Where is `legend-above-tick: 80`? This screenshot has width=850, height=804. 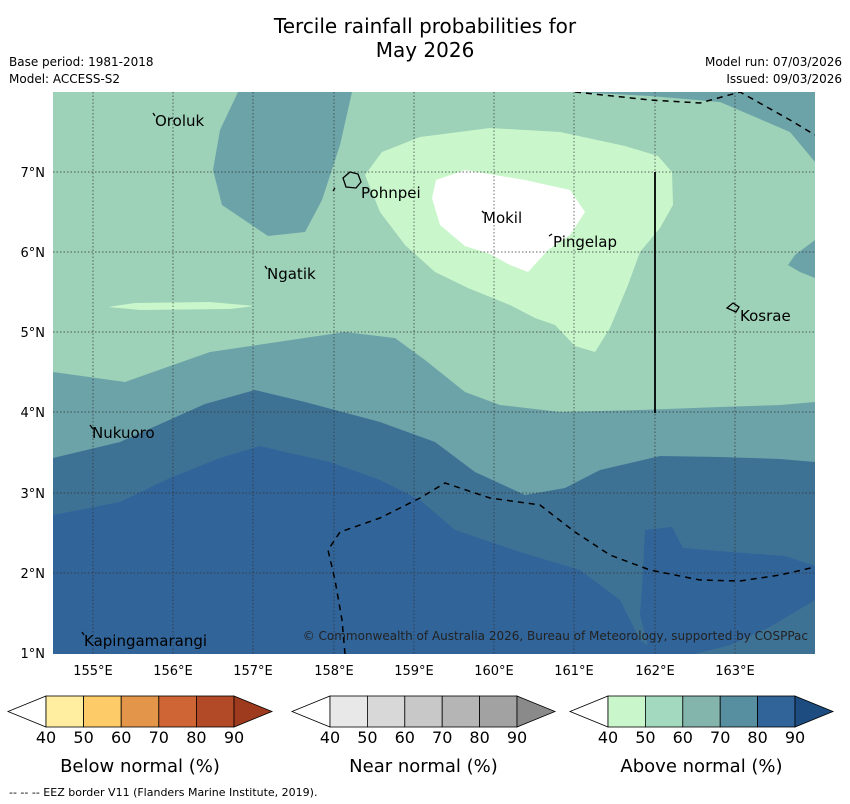 legend-above-tick: 80 is located at coordinates (757, 737).